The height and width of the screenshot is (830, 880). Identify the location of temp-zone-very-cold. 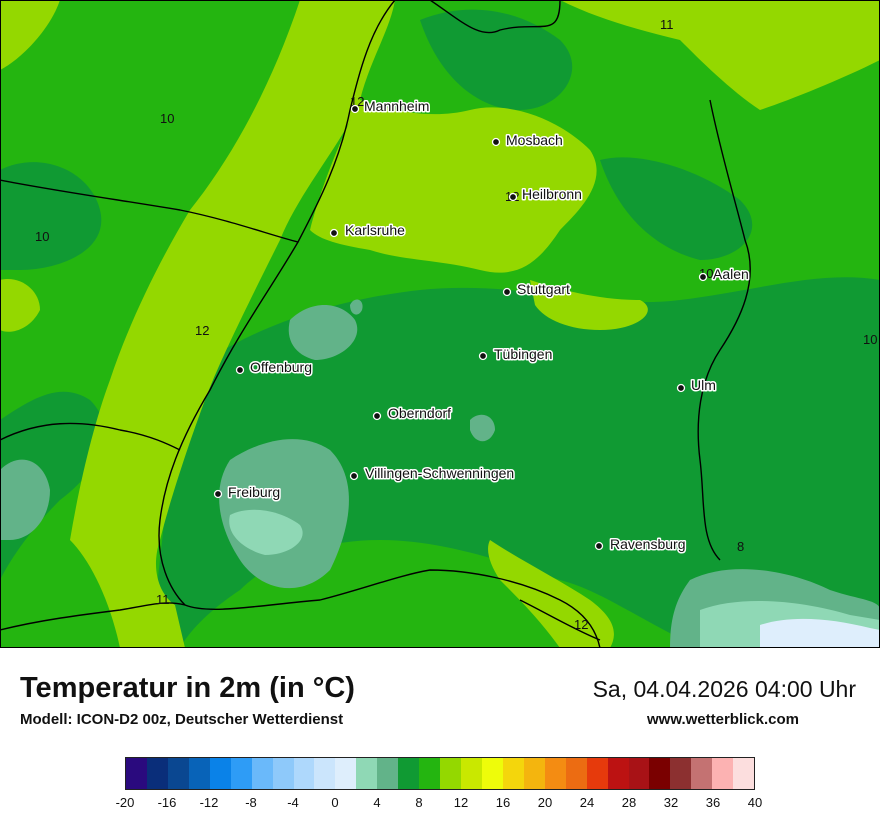
(820, 633).